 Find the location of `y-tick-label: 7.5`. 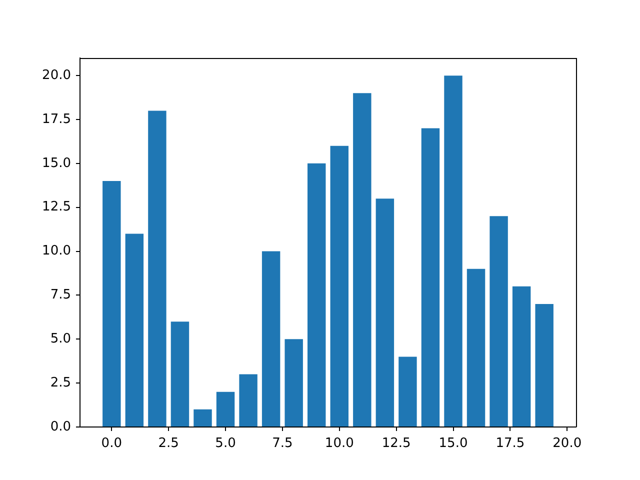

y-tick-label: 7.5 is located at coordinates (60, 295).